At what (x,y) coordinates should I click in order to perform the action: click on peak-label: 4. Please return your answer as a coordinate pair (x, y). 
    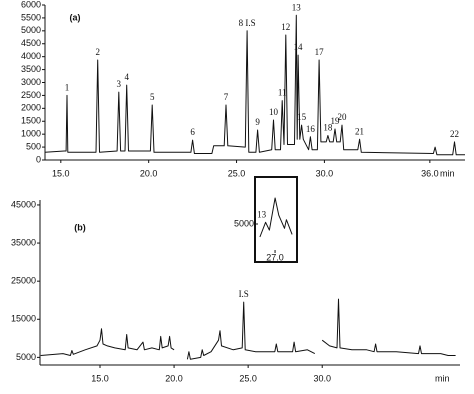
    Looking at the image, I should click on (126, 77).